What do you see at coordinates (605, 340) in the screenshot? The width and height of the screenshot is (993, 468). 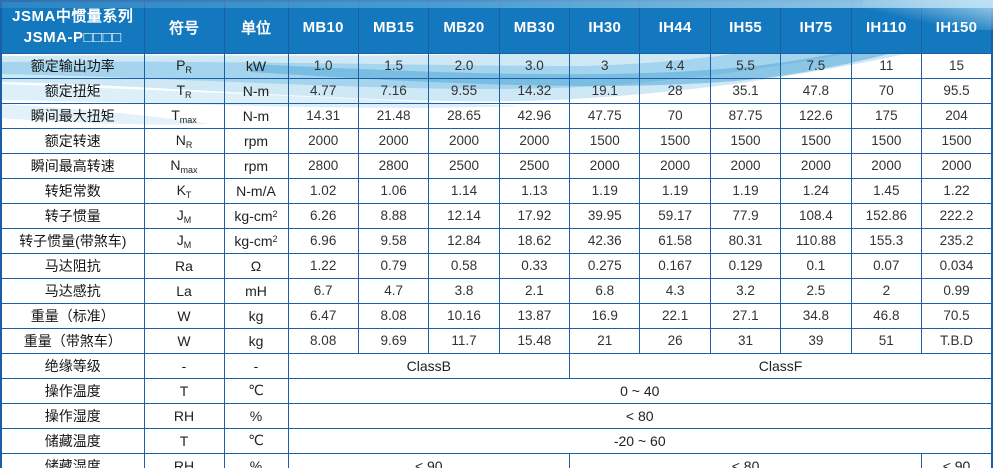 I see `spec-value-cell: 21` at bounding box center [605, 340].